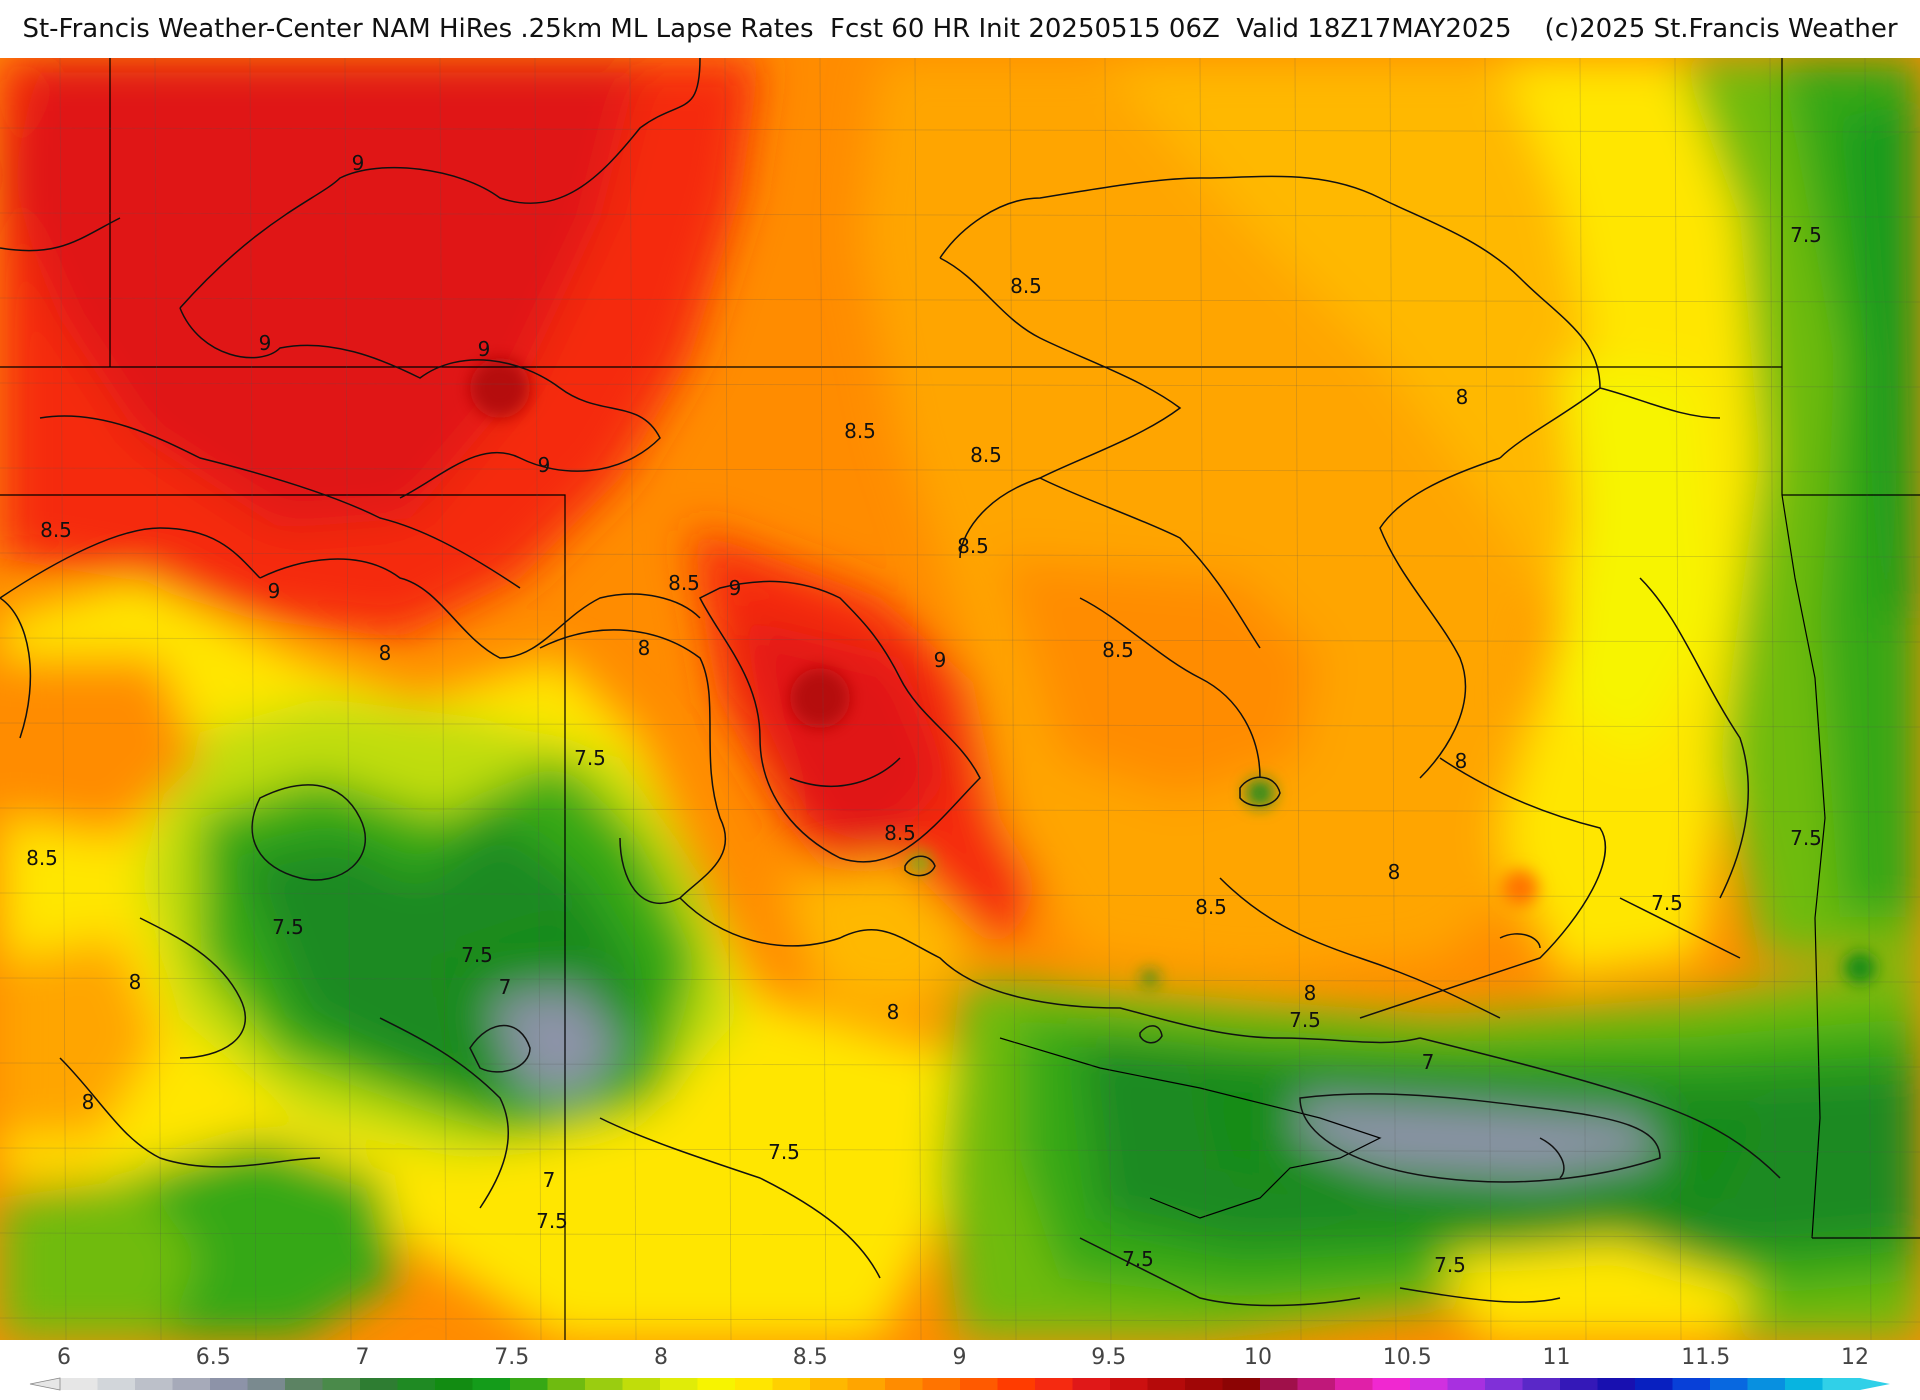  Describe the element at coordinates (1875, 1384) in the screenshot. I see `colorbar-max-arrow` at that location.